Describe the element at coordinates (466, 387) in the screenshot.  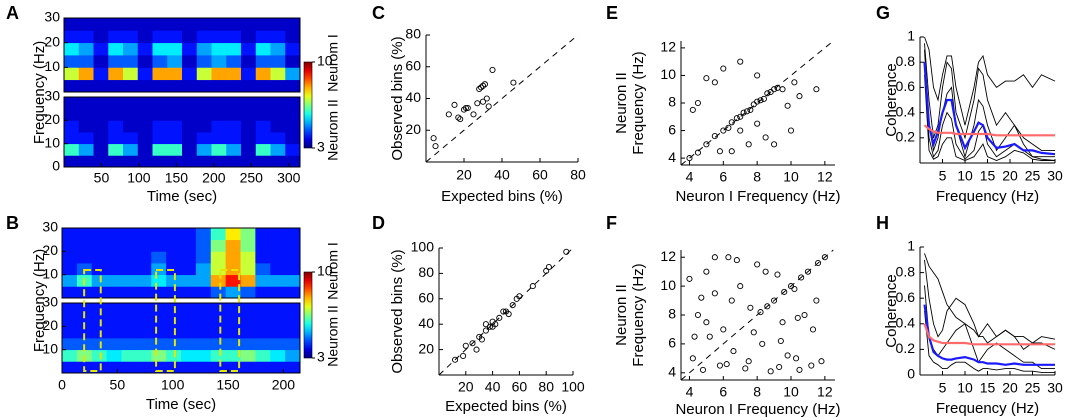
I see `x-tick-label: 20` at that location.